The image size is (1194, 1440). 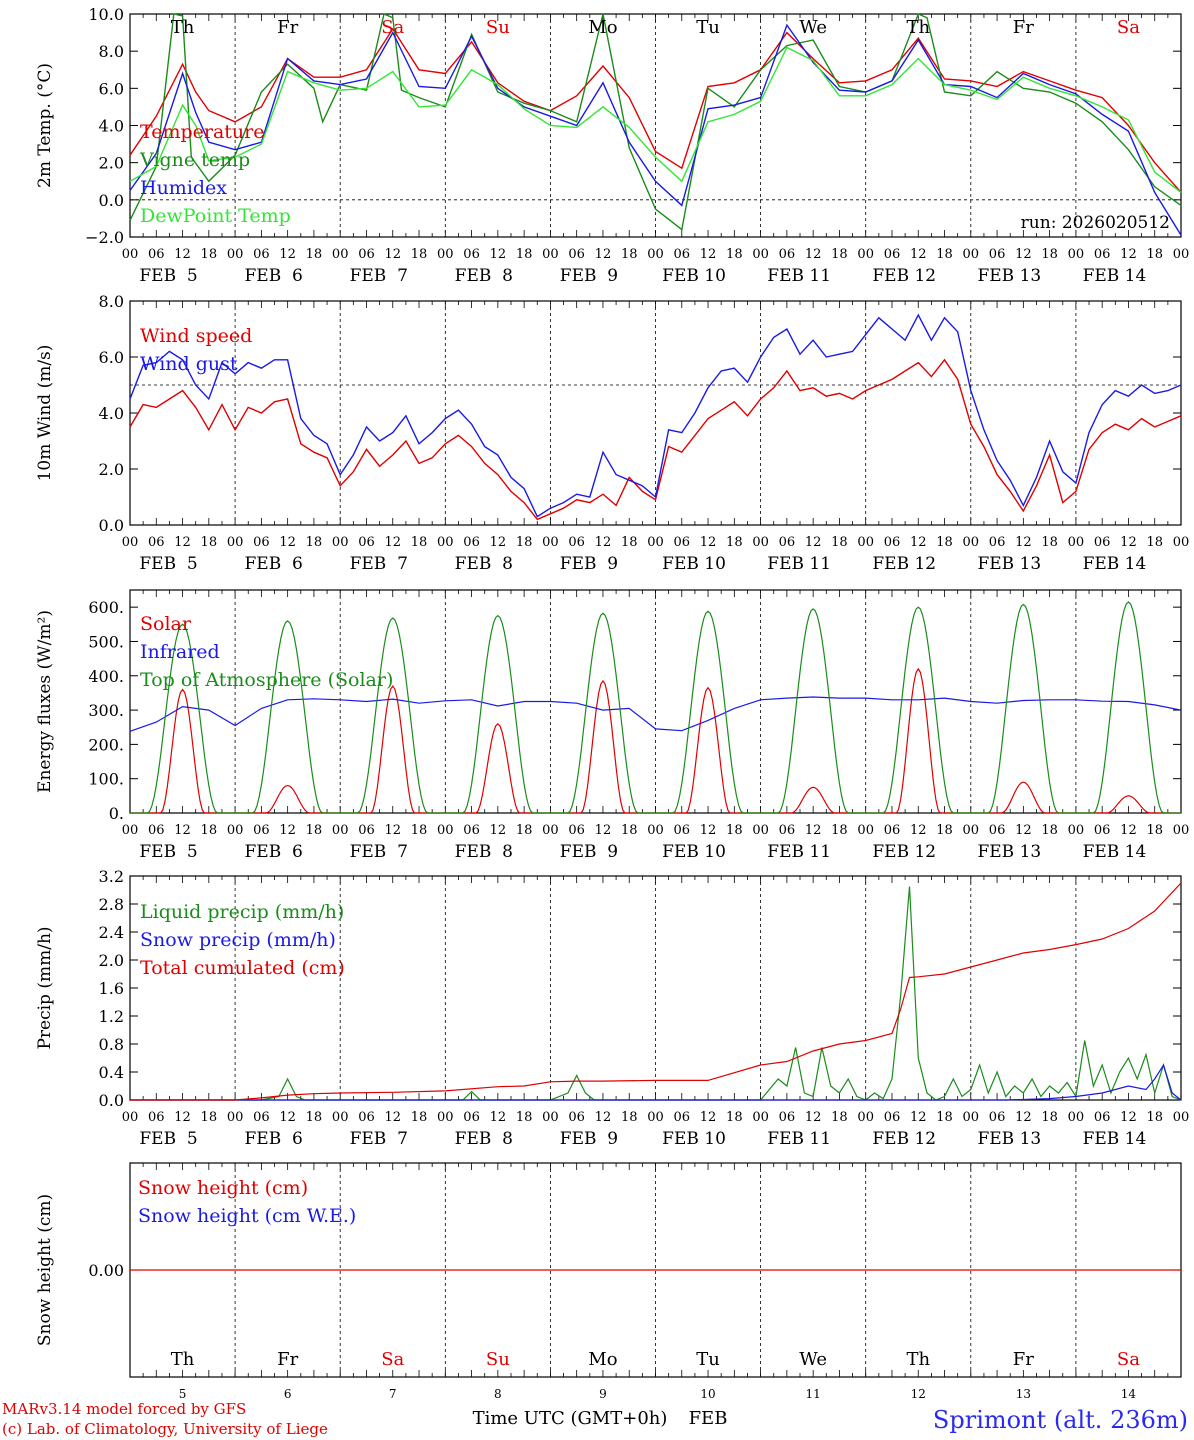 What do you see at coordinates (498, 1394) in the screenshot?
I see `day-number: 8` at bounding box center [498, 1394].